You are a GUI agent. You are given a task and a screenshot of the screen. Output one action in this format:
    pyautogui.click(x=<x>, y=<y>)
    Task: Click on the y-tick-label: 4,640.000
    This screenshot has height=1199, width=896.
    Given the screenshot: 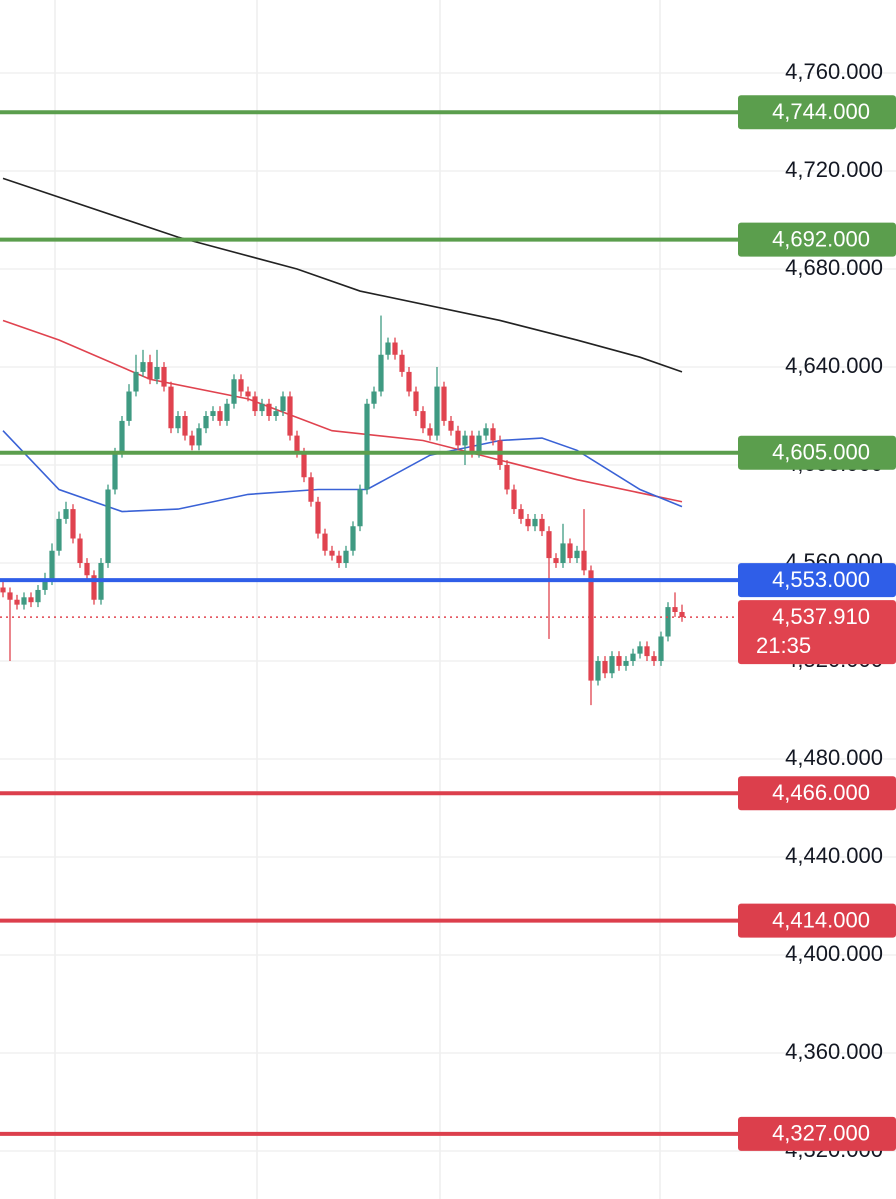 What is the action you would take?
    pyautogui.click(x=834, y=365)
    